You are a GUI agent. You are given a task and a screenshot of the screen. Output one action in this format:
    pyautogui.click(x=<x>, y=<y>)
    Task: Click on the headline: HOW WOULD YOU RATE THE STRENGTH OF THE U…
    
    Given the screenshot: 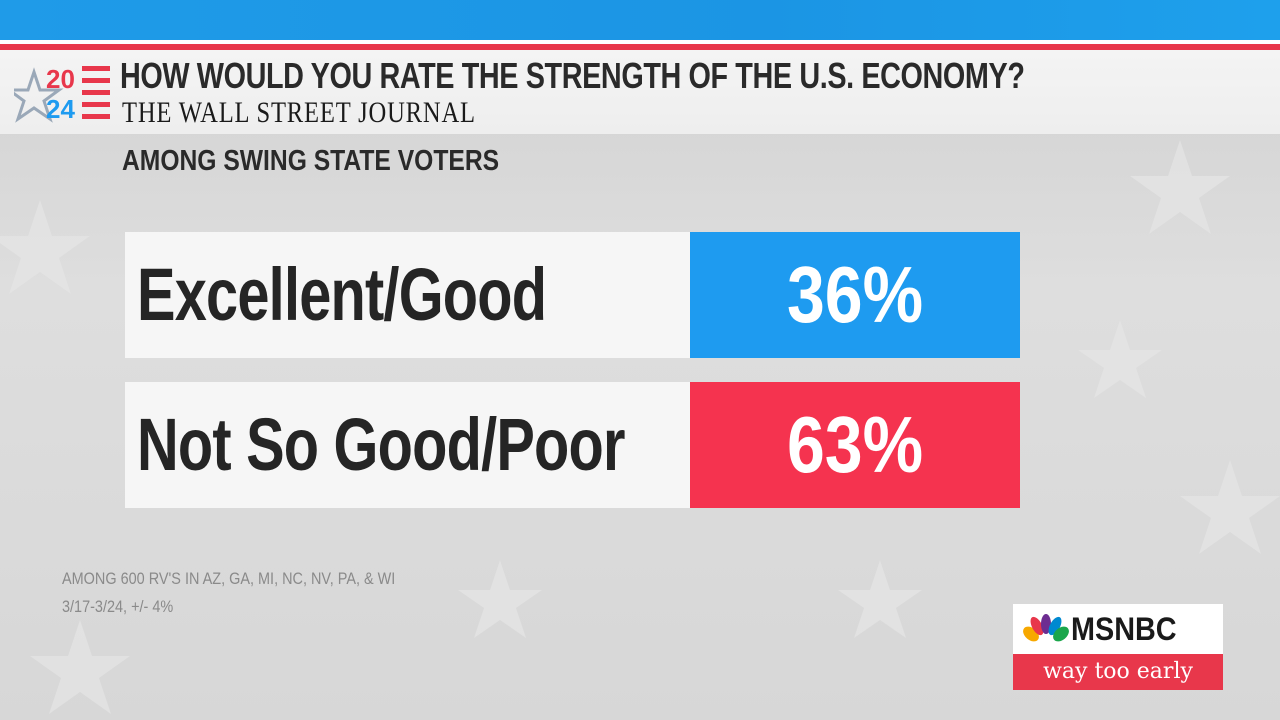 What is the action you would take?
    pyautogui.click(x=572, y=75)
    